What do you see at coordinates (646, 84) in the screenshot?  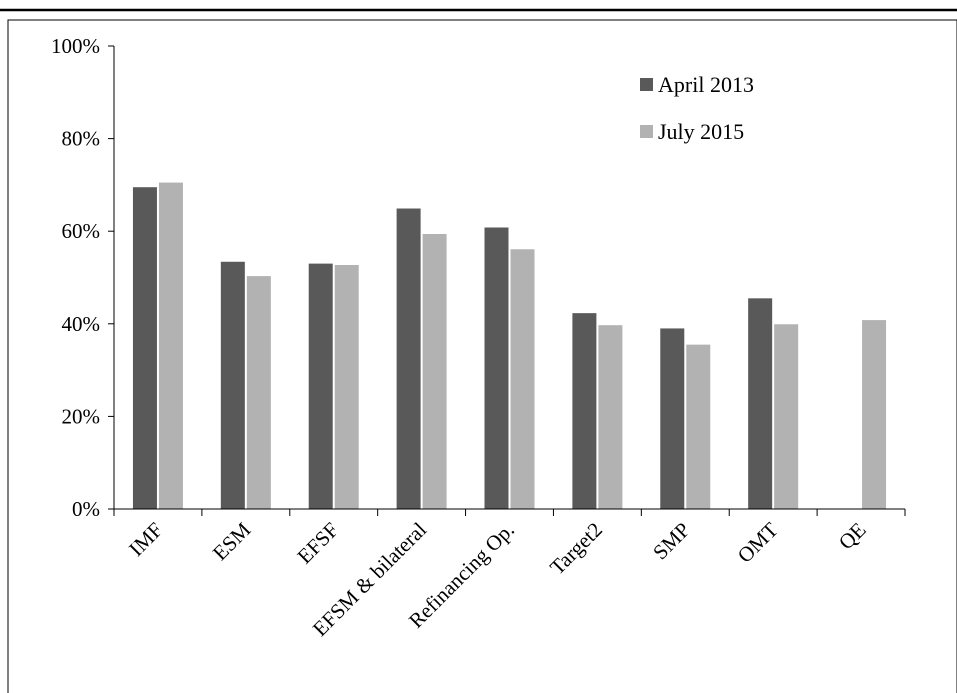 I see `legend-swatch-april-2013` at bounding box center [646, 84].